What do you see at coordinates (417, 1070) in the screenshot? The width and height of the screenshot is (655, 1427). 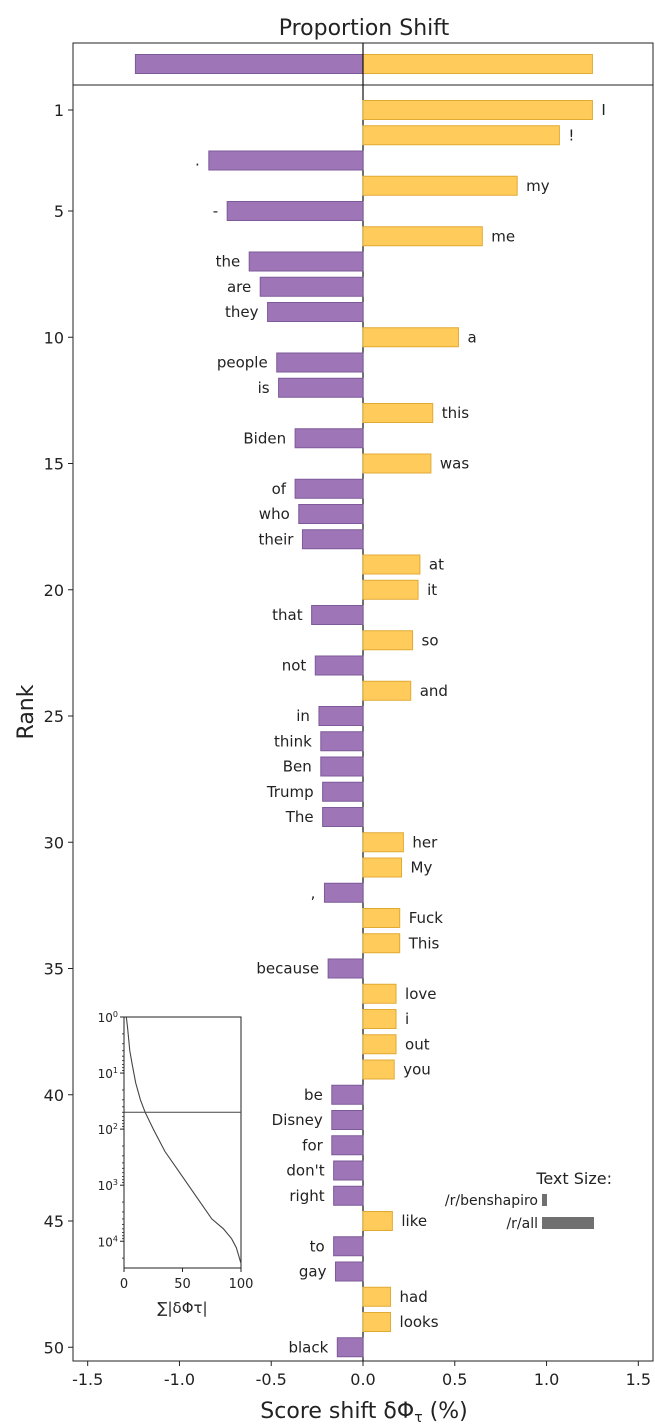 I see `bar-label-39: you` at bounding box center [417, 1070].